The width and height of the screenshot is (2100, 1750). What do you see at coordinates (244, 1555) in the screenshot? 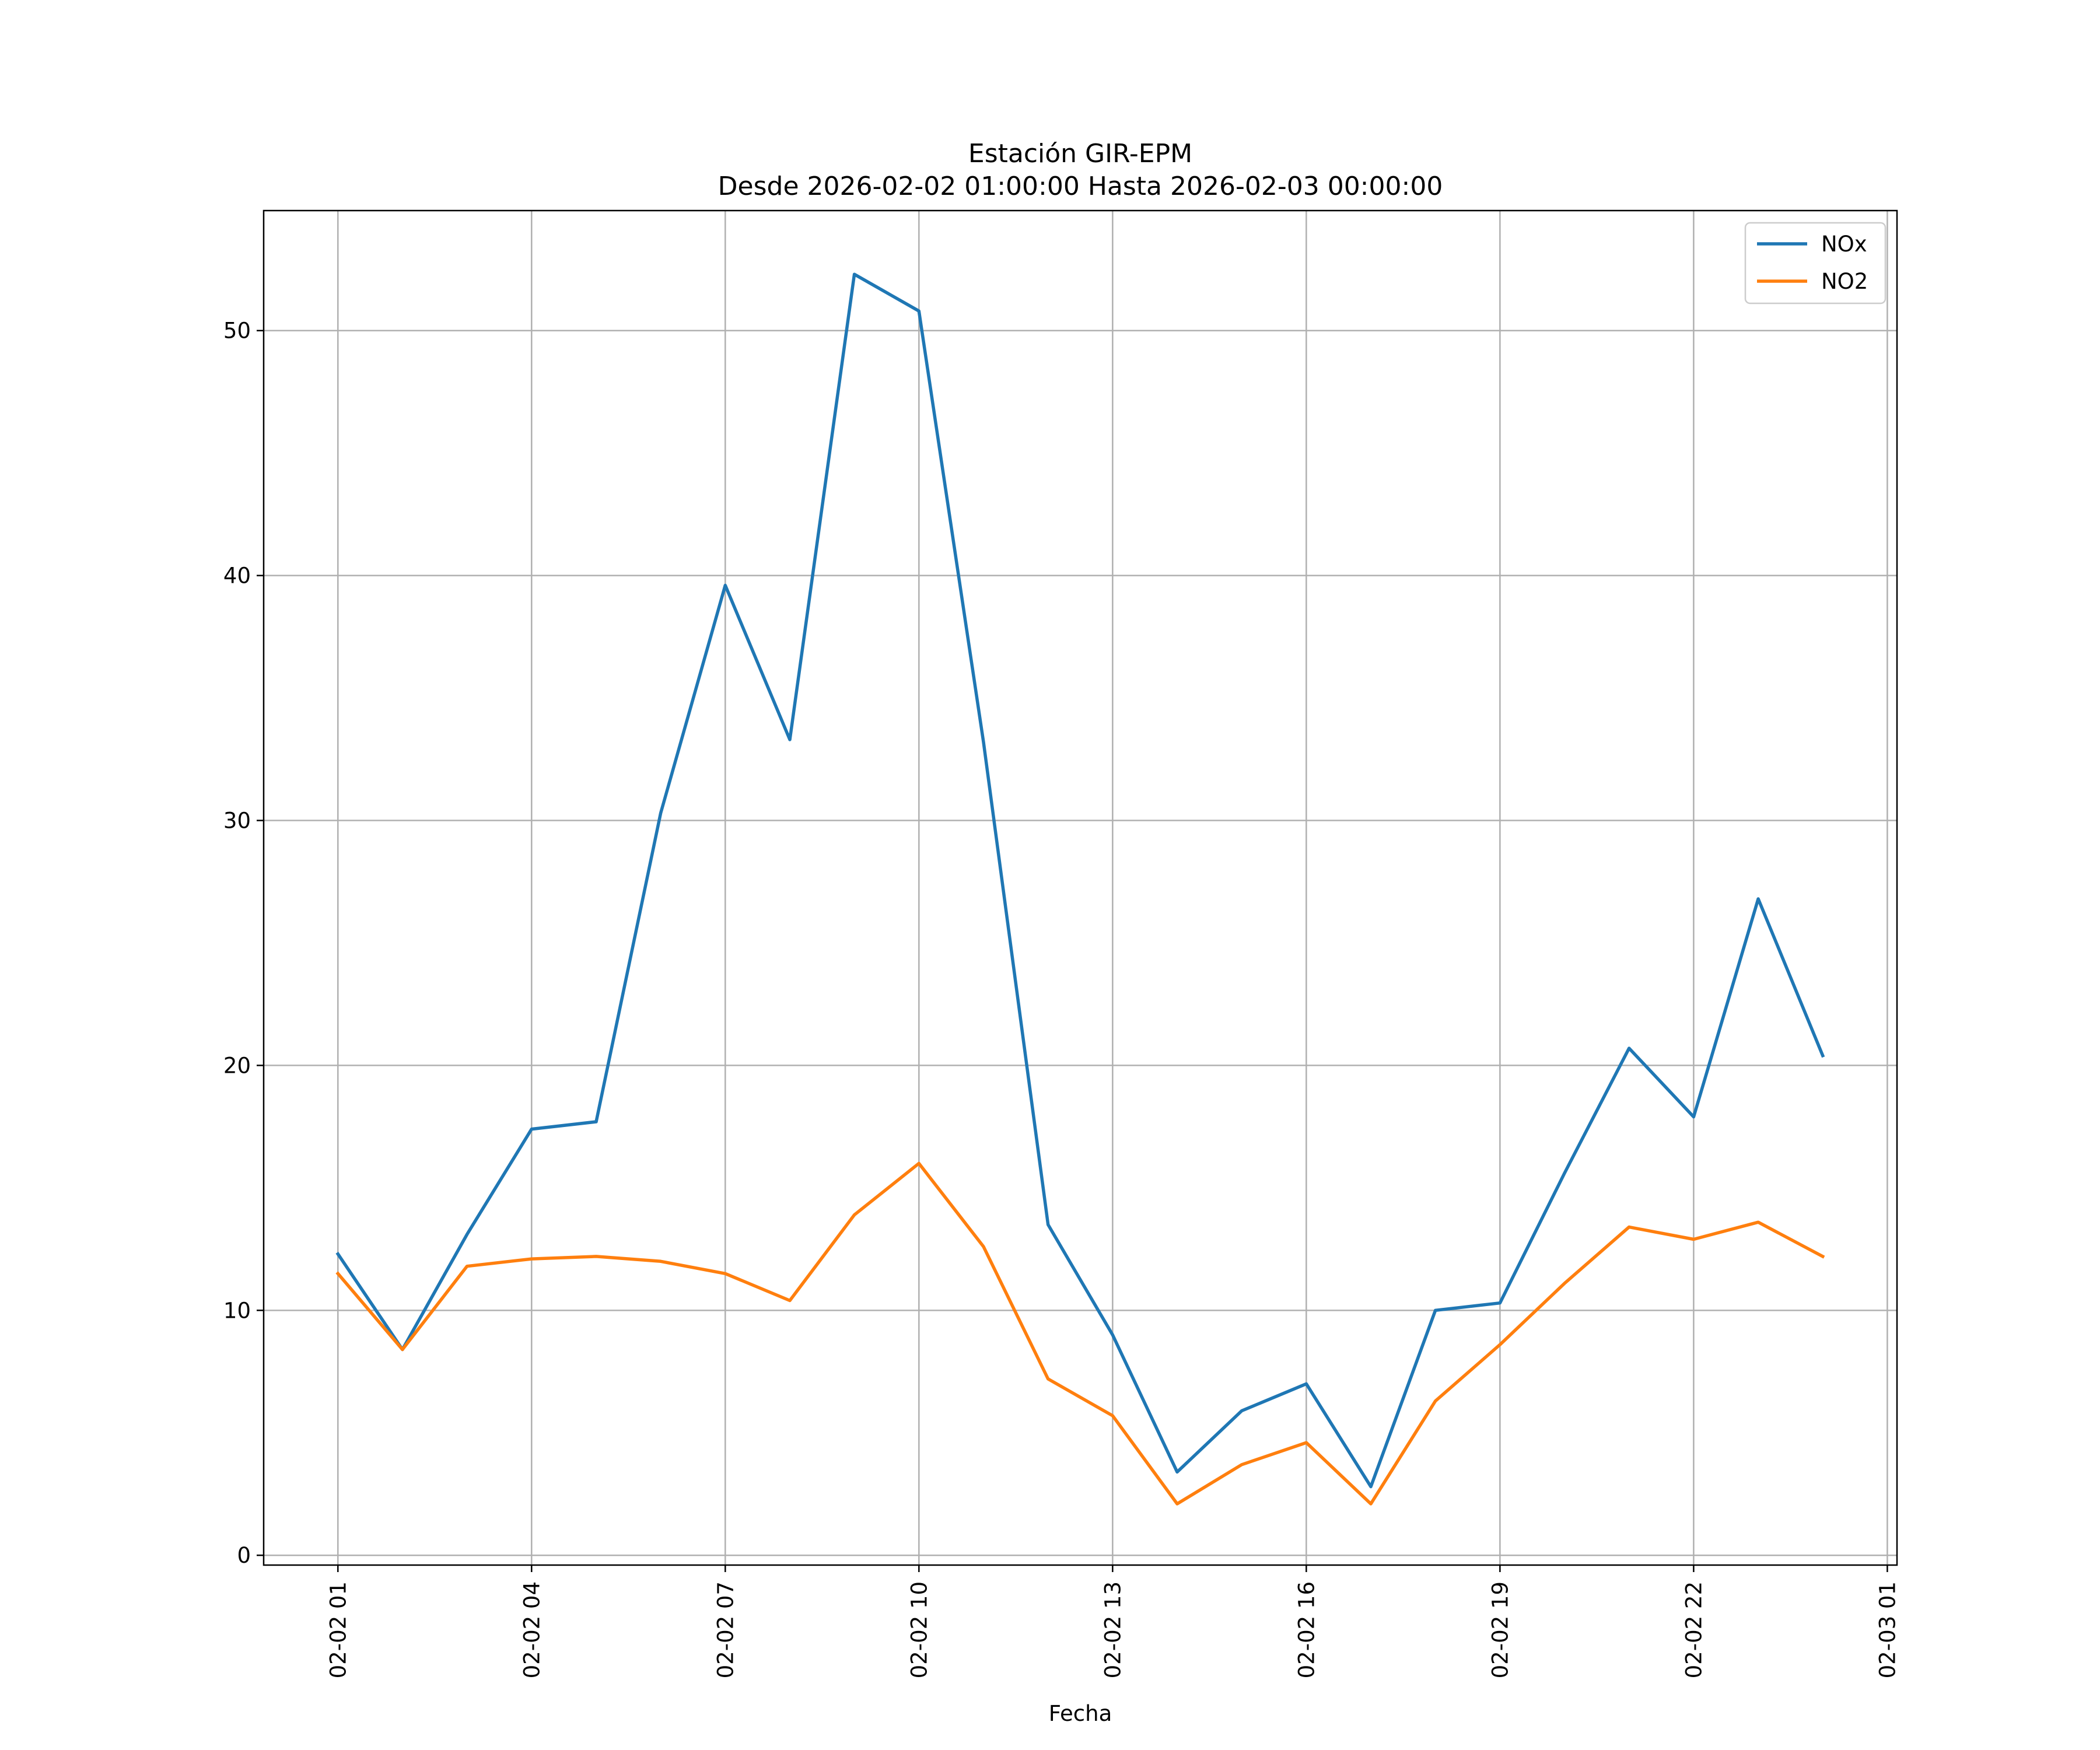
I see `y-tick-label: 0` at bounding box center [244, 1555].